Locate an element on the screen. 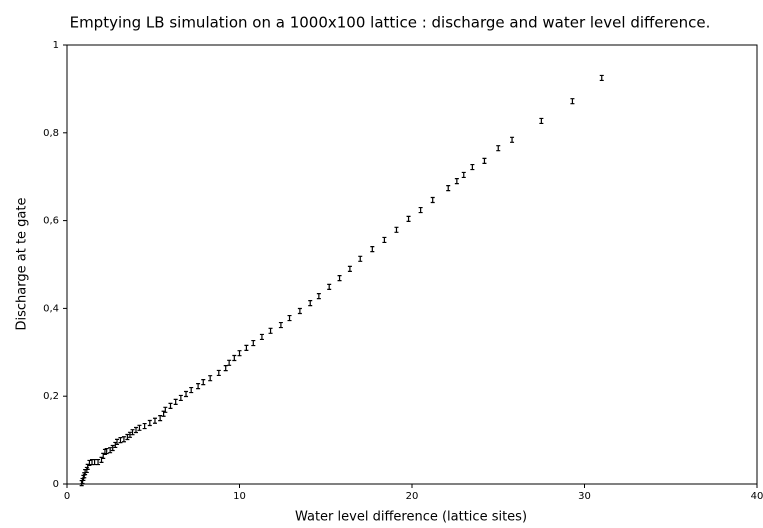 The image size is (763, 528). x-tick-label: 0 is located at coordinates (67, 496).